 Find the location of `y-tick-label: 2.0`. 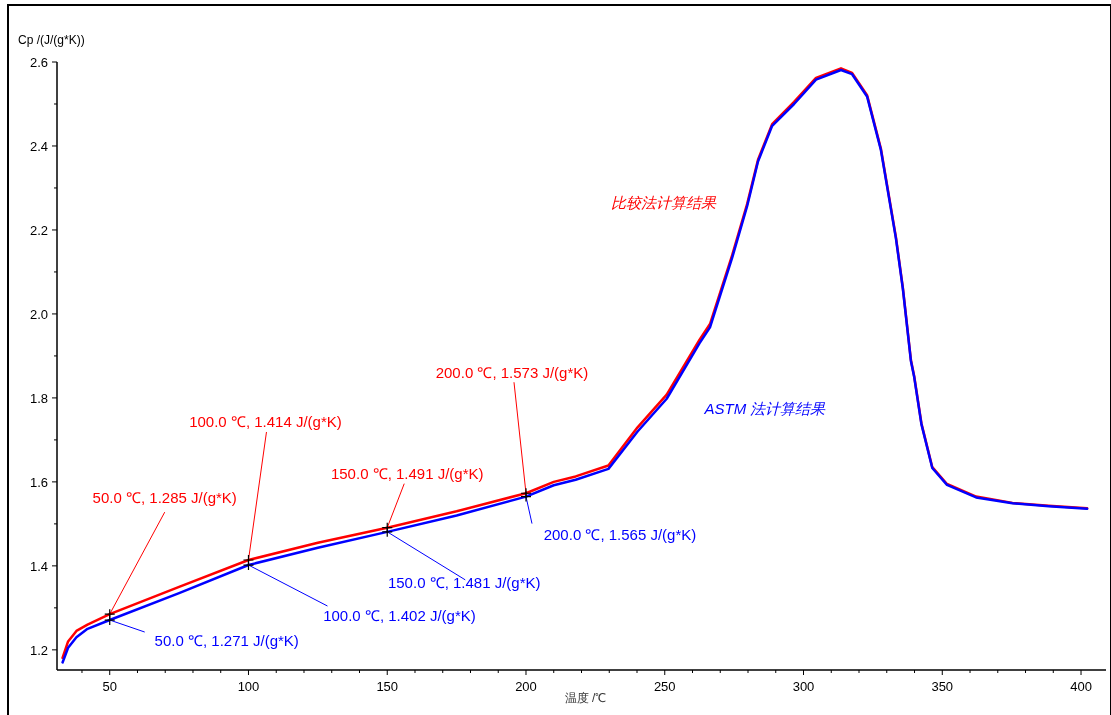

y-tick-label: 2.0 is located at coordinates (38, 314).